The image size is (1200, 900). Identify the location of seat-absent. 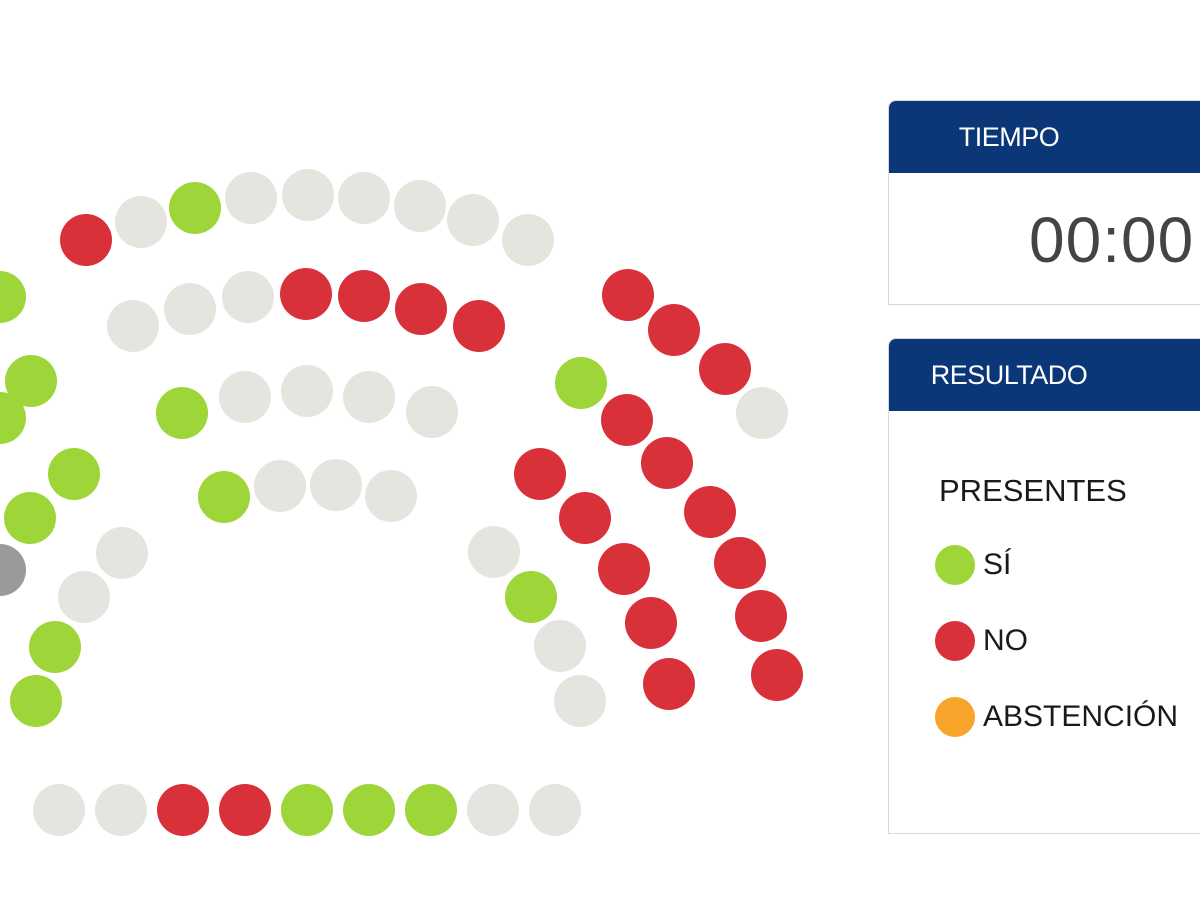
(13, 570).